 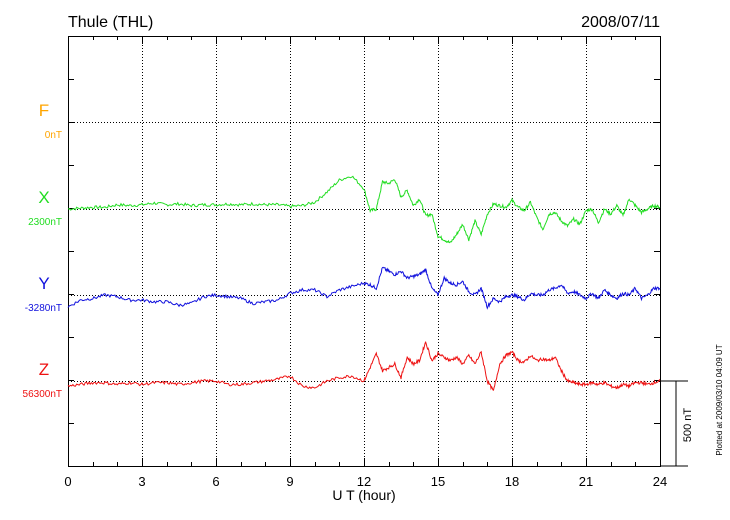 I want to click on series-name-x: X, so click(x=43, y=197).